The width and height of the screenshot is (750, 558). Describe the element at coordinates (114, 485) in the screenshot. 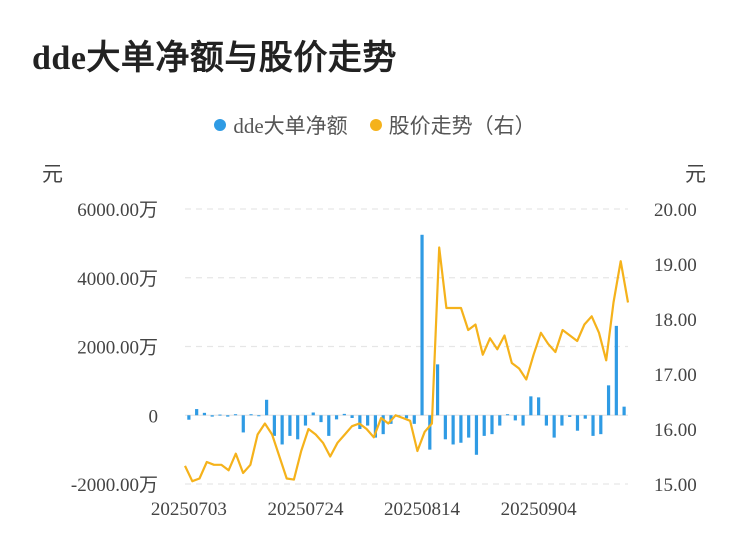

I see `left-tick-label: -2000.00万` at that location.